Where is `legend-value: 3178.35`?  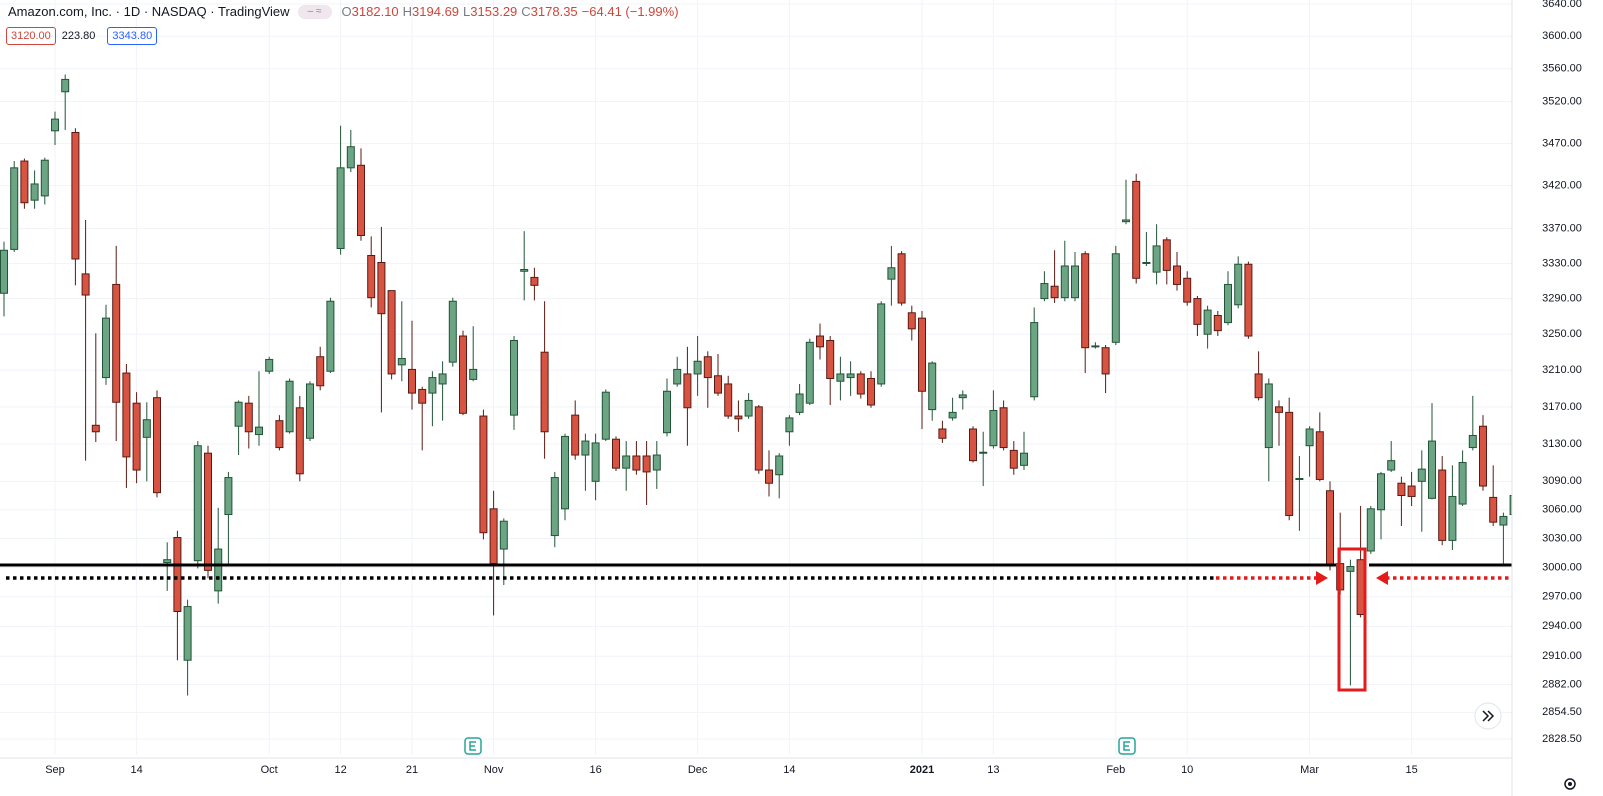 legend-value: 3178.35 is located at coordinates (554, 11).